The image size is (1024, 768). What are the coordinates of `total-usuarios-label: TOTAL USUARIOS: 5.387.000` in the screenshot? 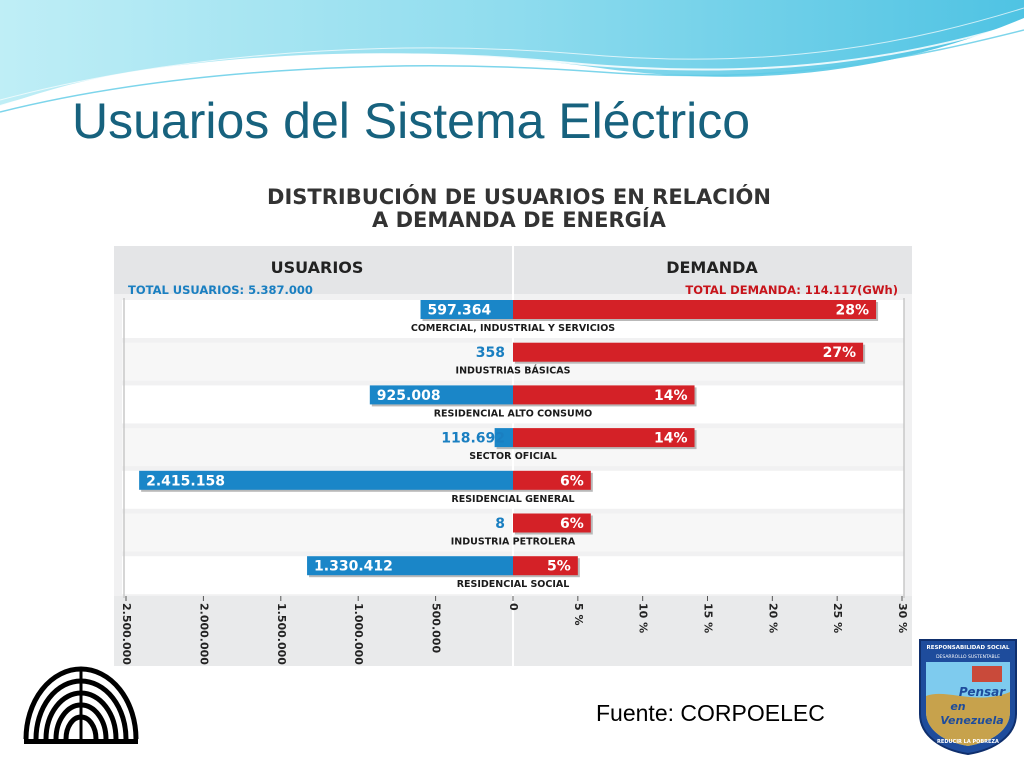 It's located at (220, 290).